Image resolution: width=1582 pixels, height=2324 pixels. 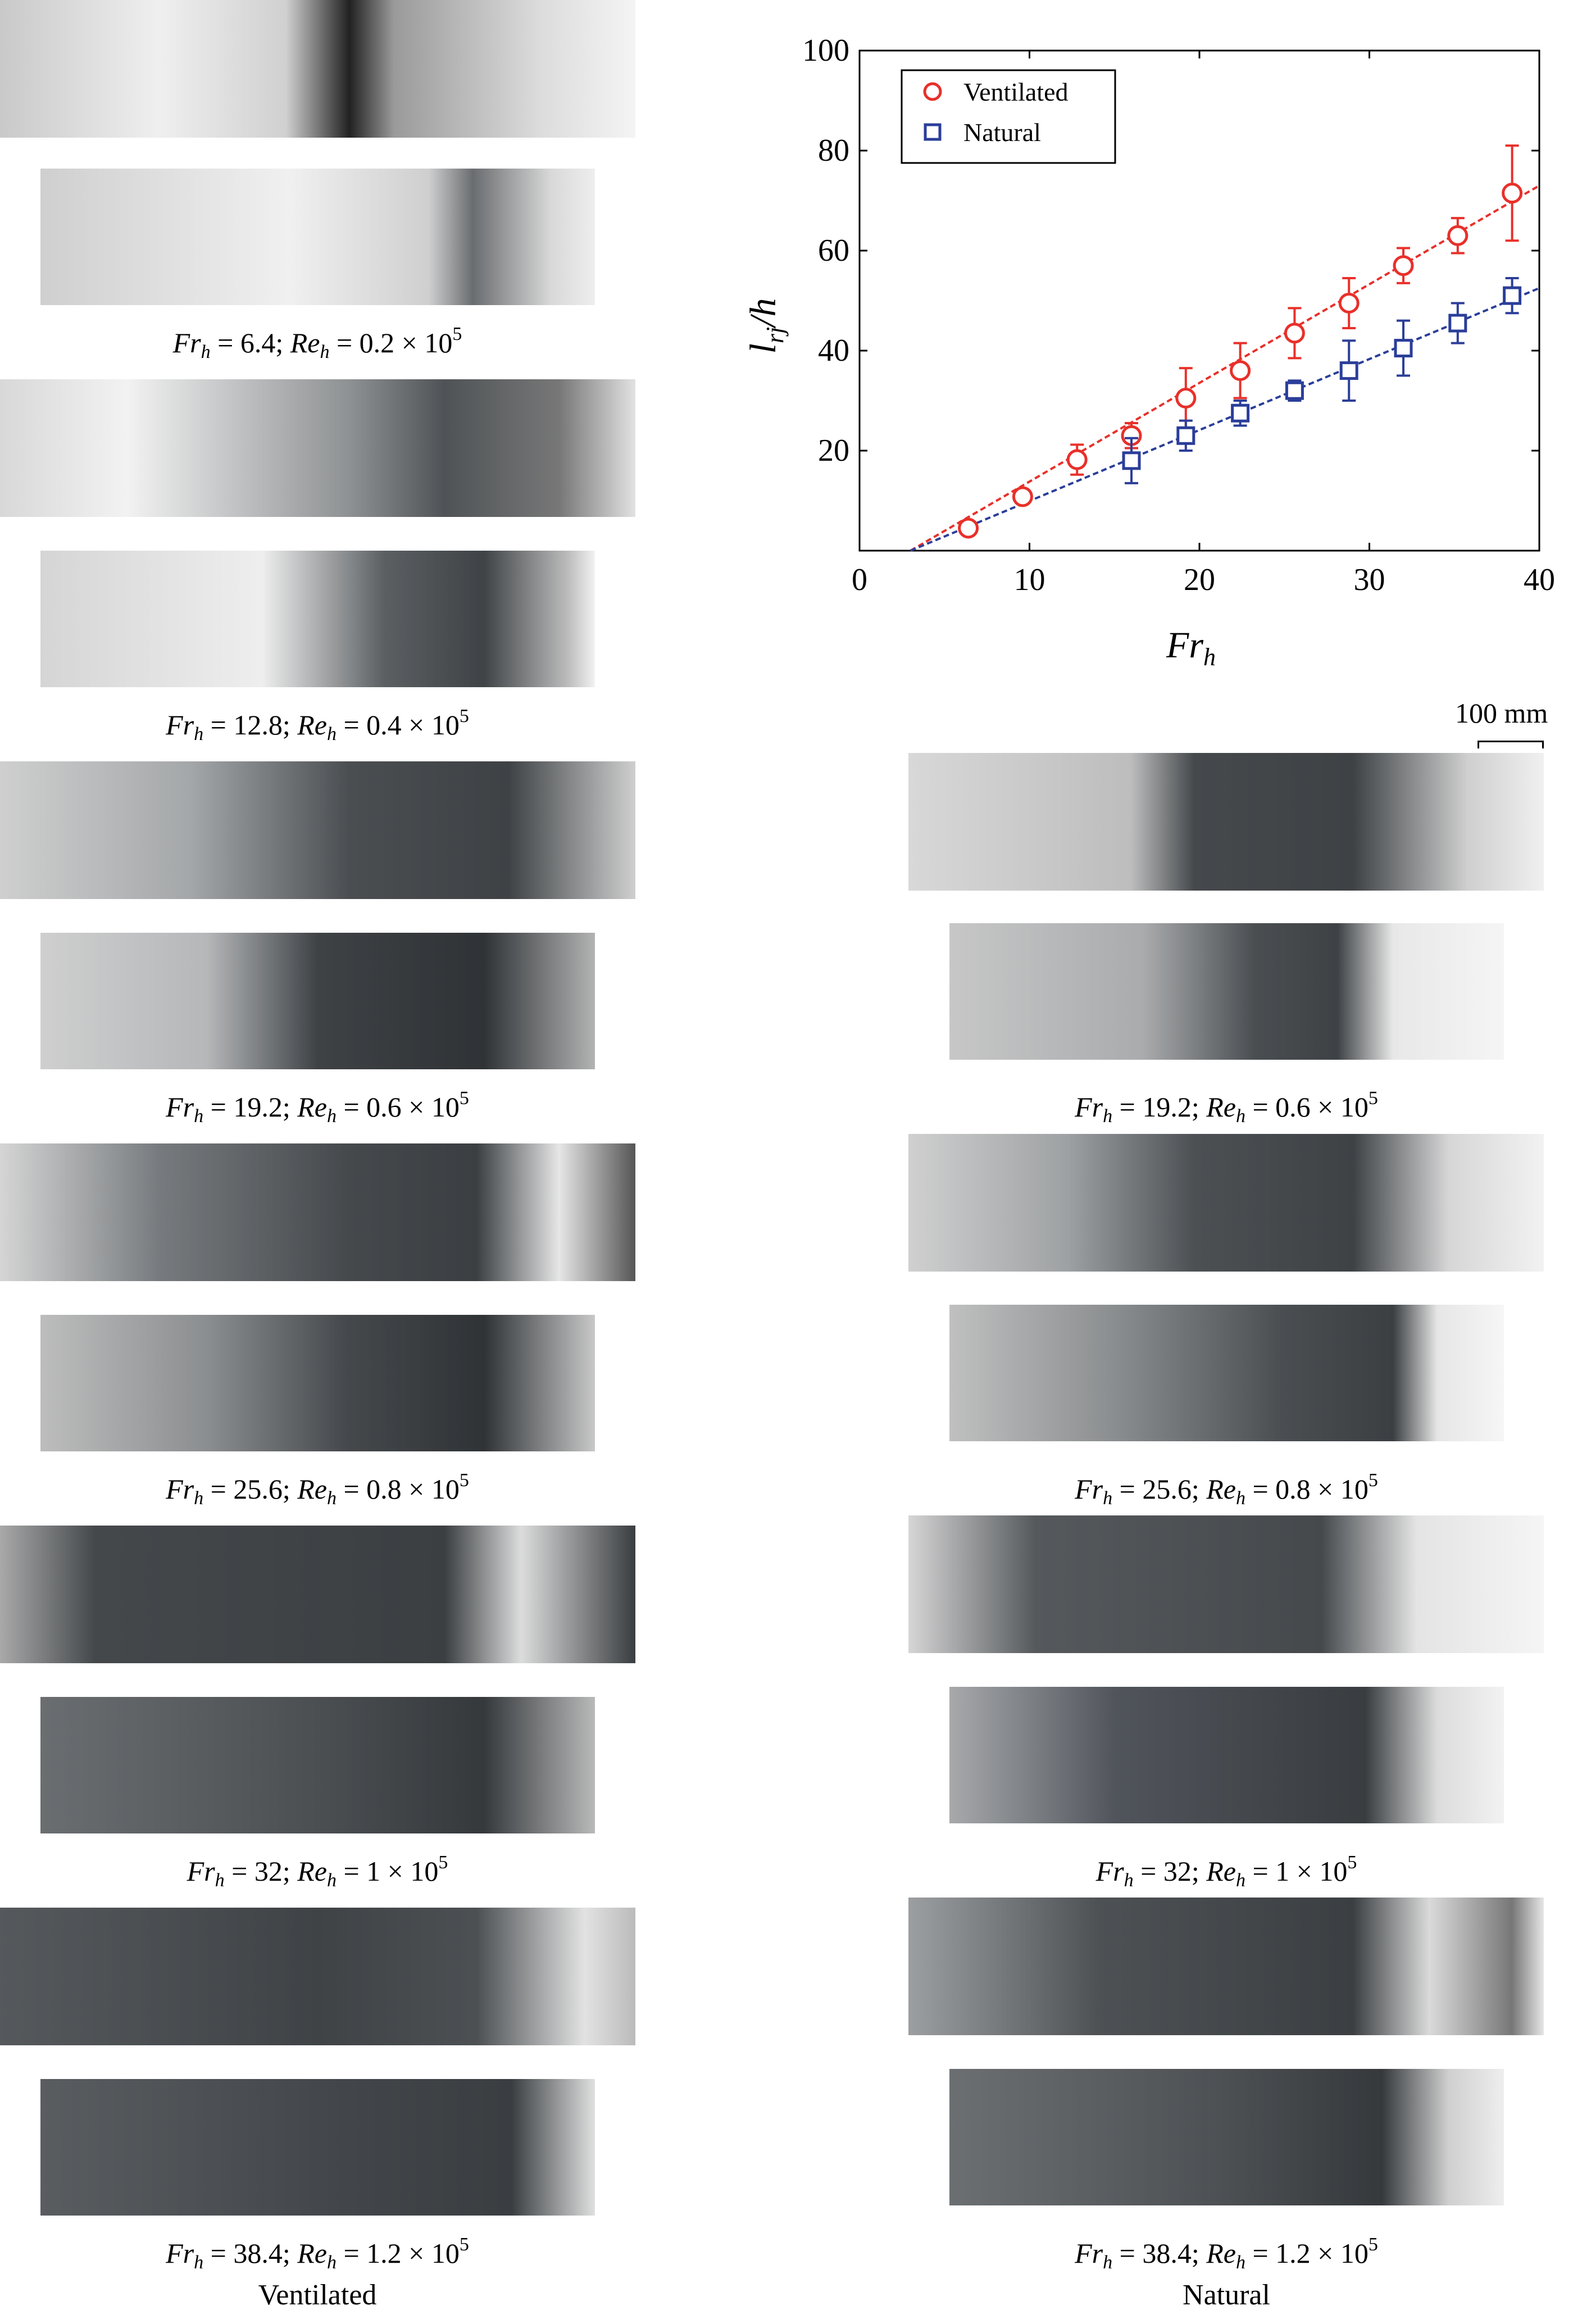 I want to click on chart-fit-lines, so click(x=1225, y=368).